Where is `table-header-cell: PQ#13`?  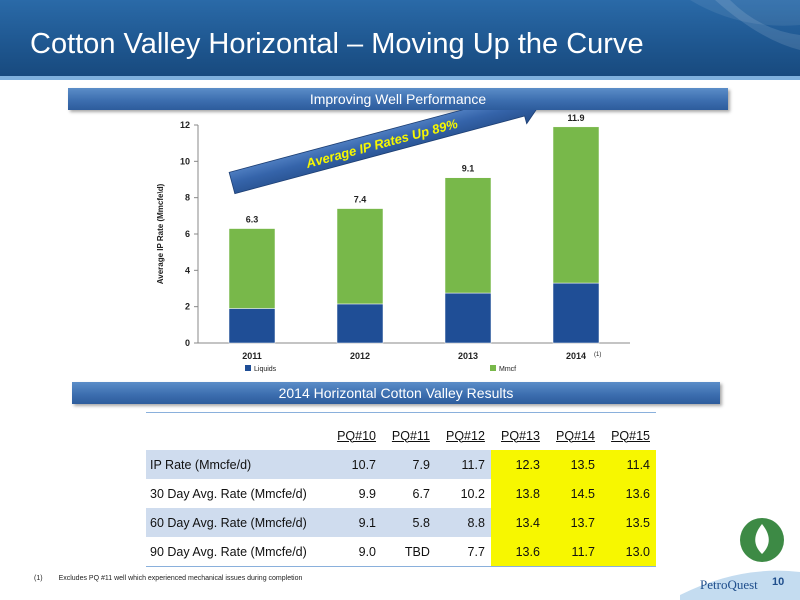 table-header-cell: PQ#13 is located at coordinates (520, 435).